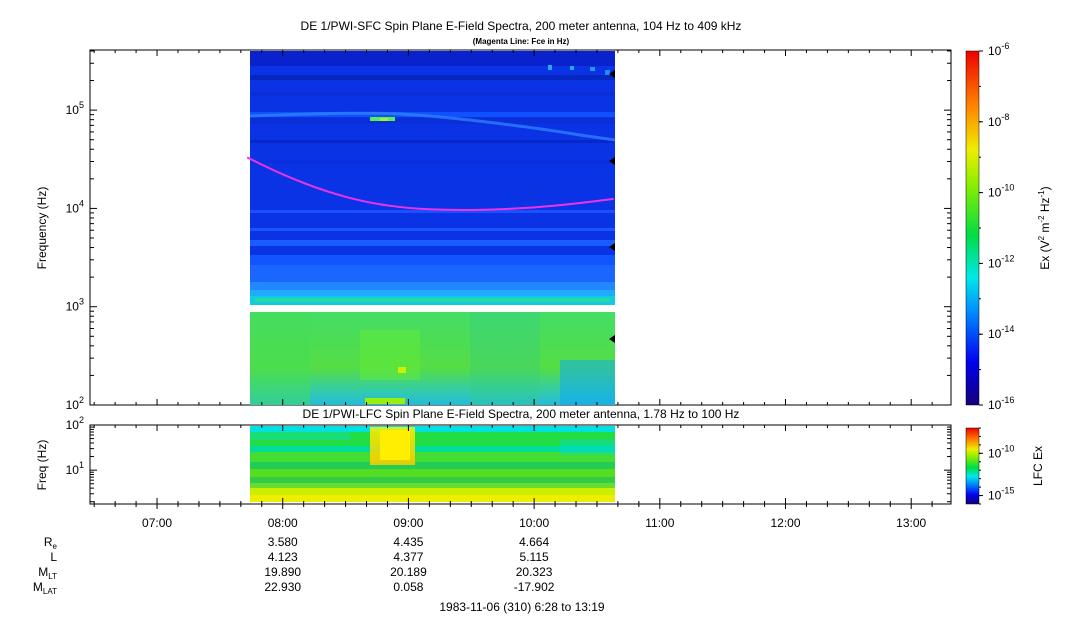  I want to click on ephemeris-value: 20.189, so click(408, 572).